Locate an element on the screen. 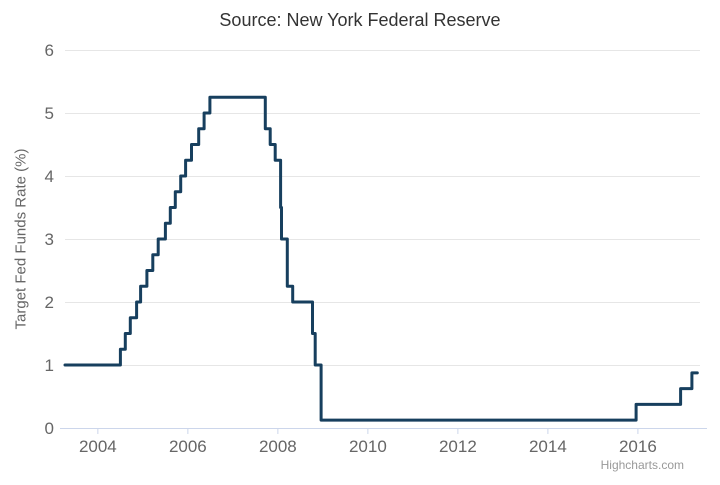 Image resolution: width=720 pixels, height=485 pixels. y-tick-label: 4 is located at coordinates (49, 176).